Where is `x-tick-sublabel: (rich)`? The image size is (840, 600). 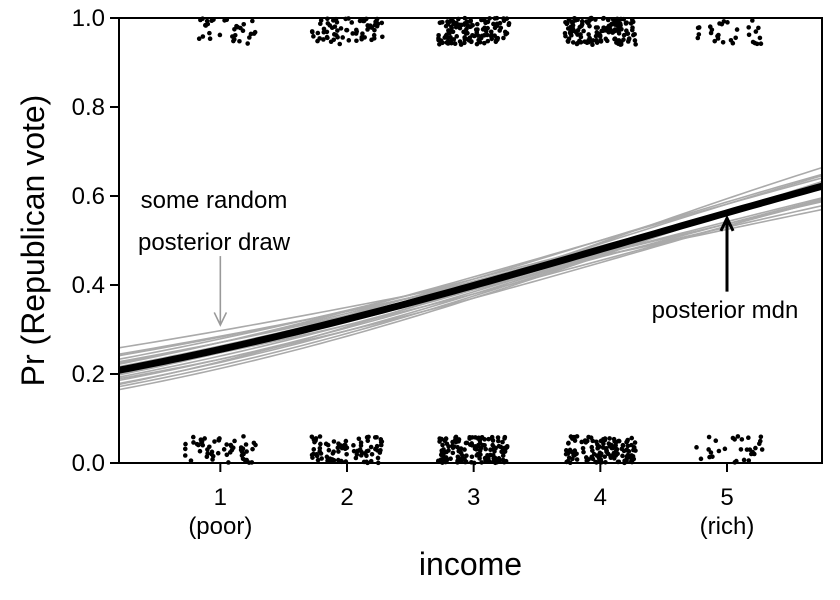
x-tick-sublabel: (rich) is located at coordinates (727, 526).